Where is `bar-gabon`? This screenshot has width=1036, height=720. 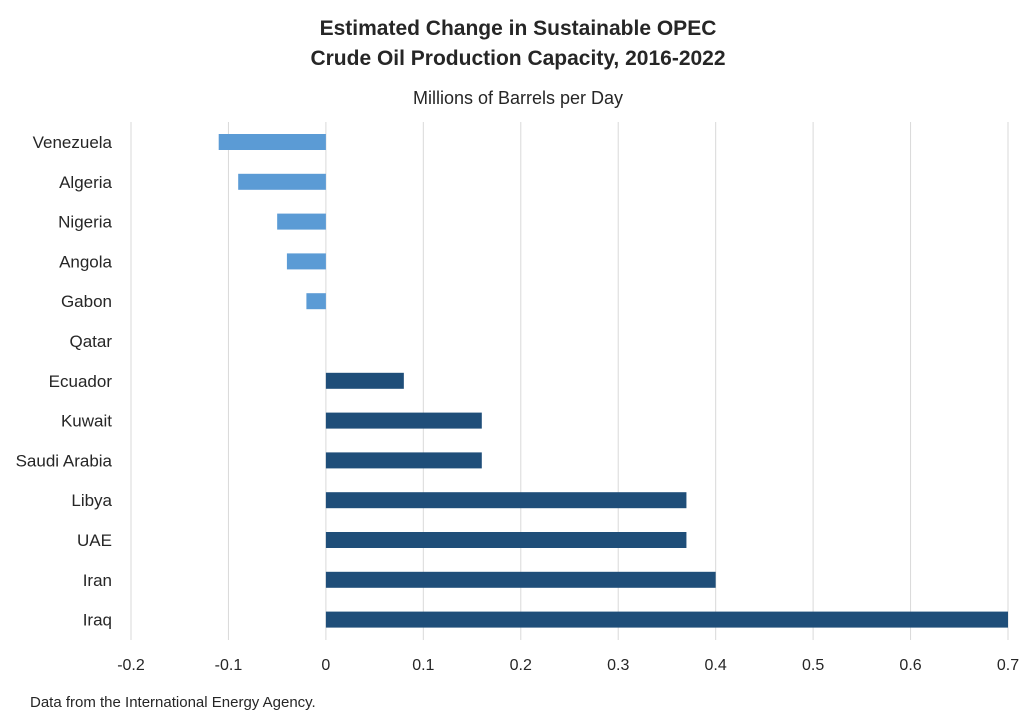
bar-gabon is located at coordinates (316, 301).